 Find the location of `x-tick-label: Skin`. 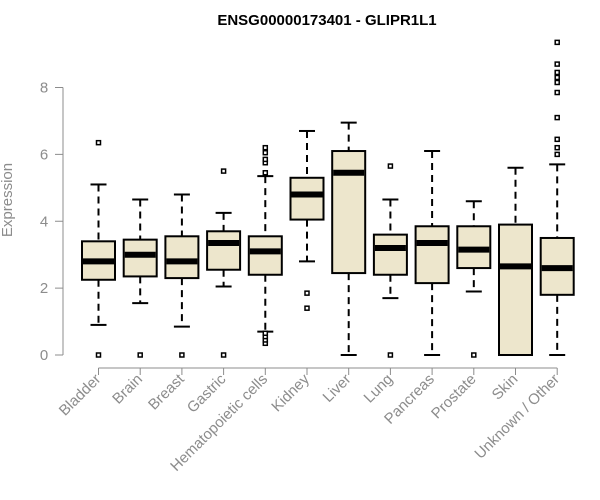

x-tick-label: Skin is located at coordinates (505, 387).